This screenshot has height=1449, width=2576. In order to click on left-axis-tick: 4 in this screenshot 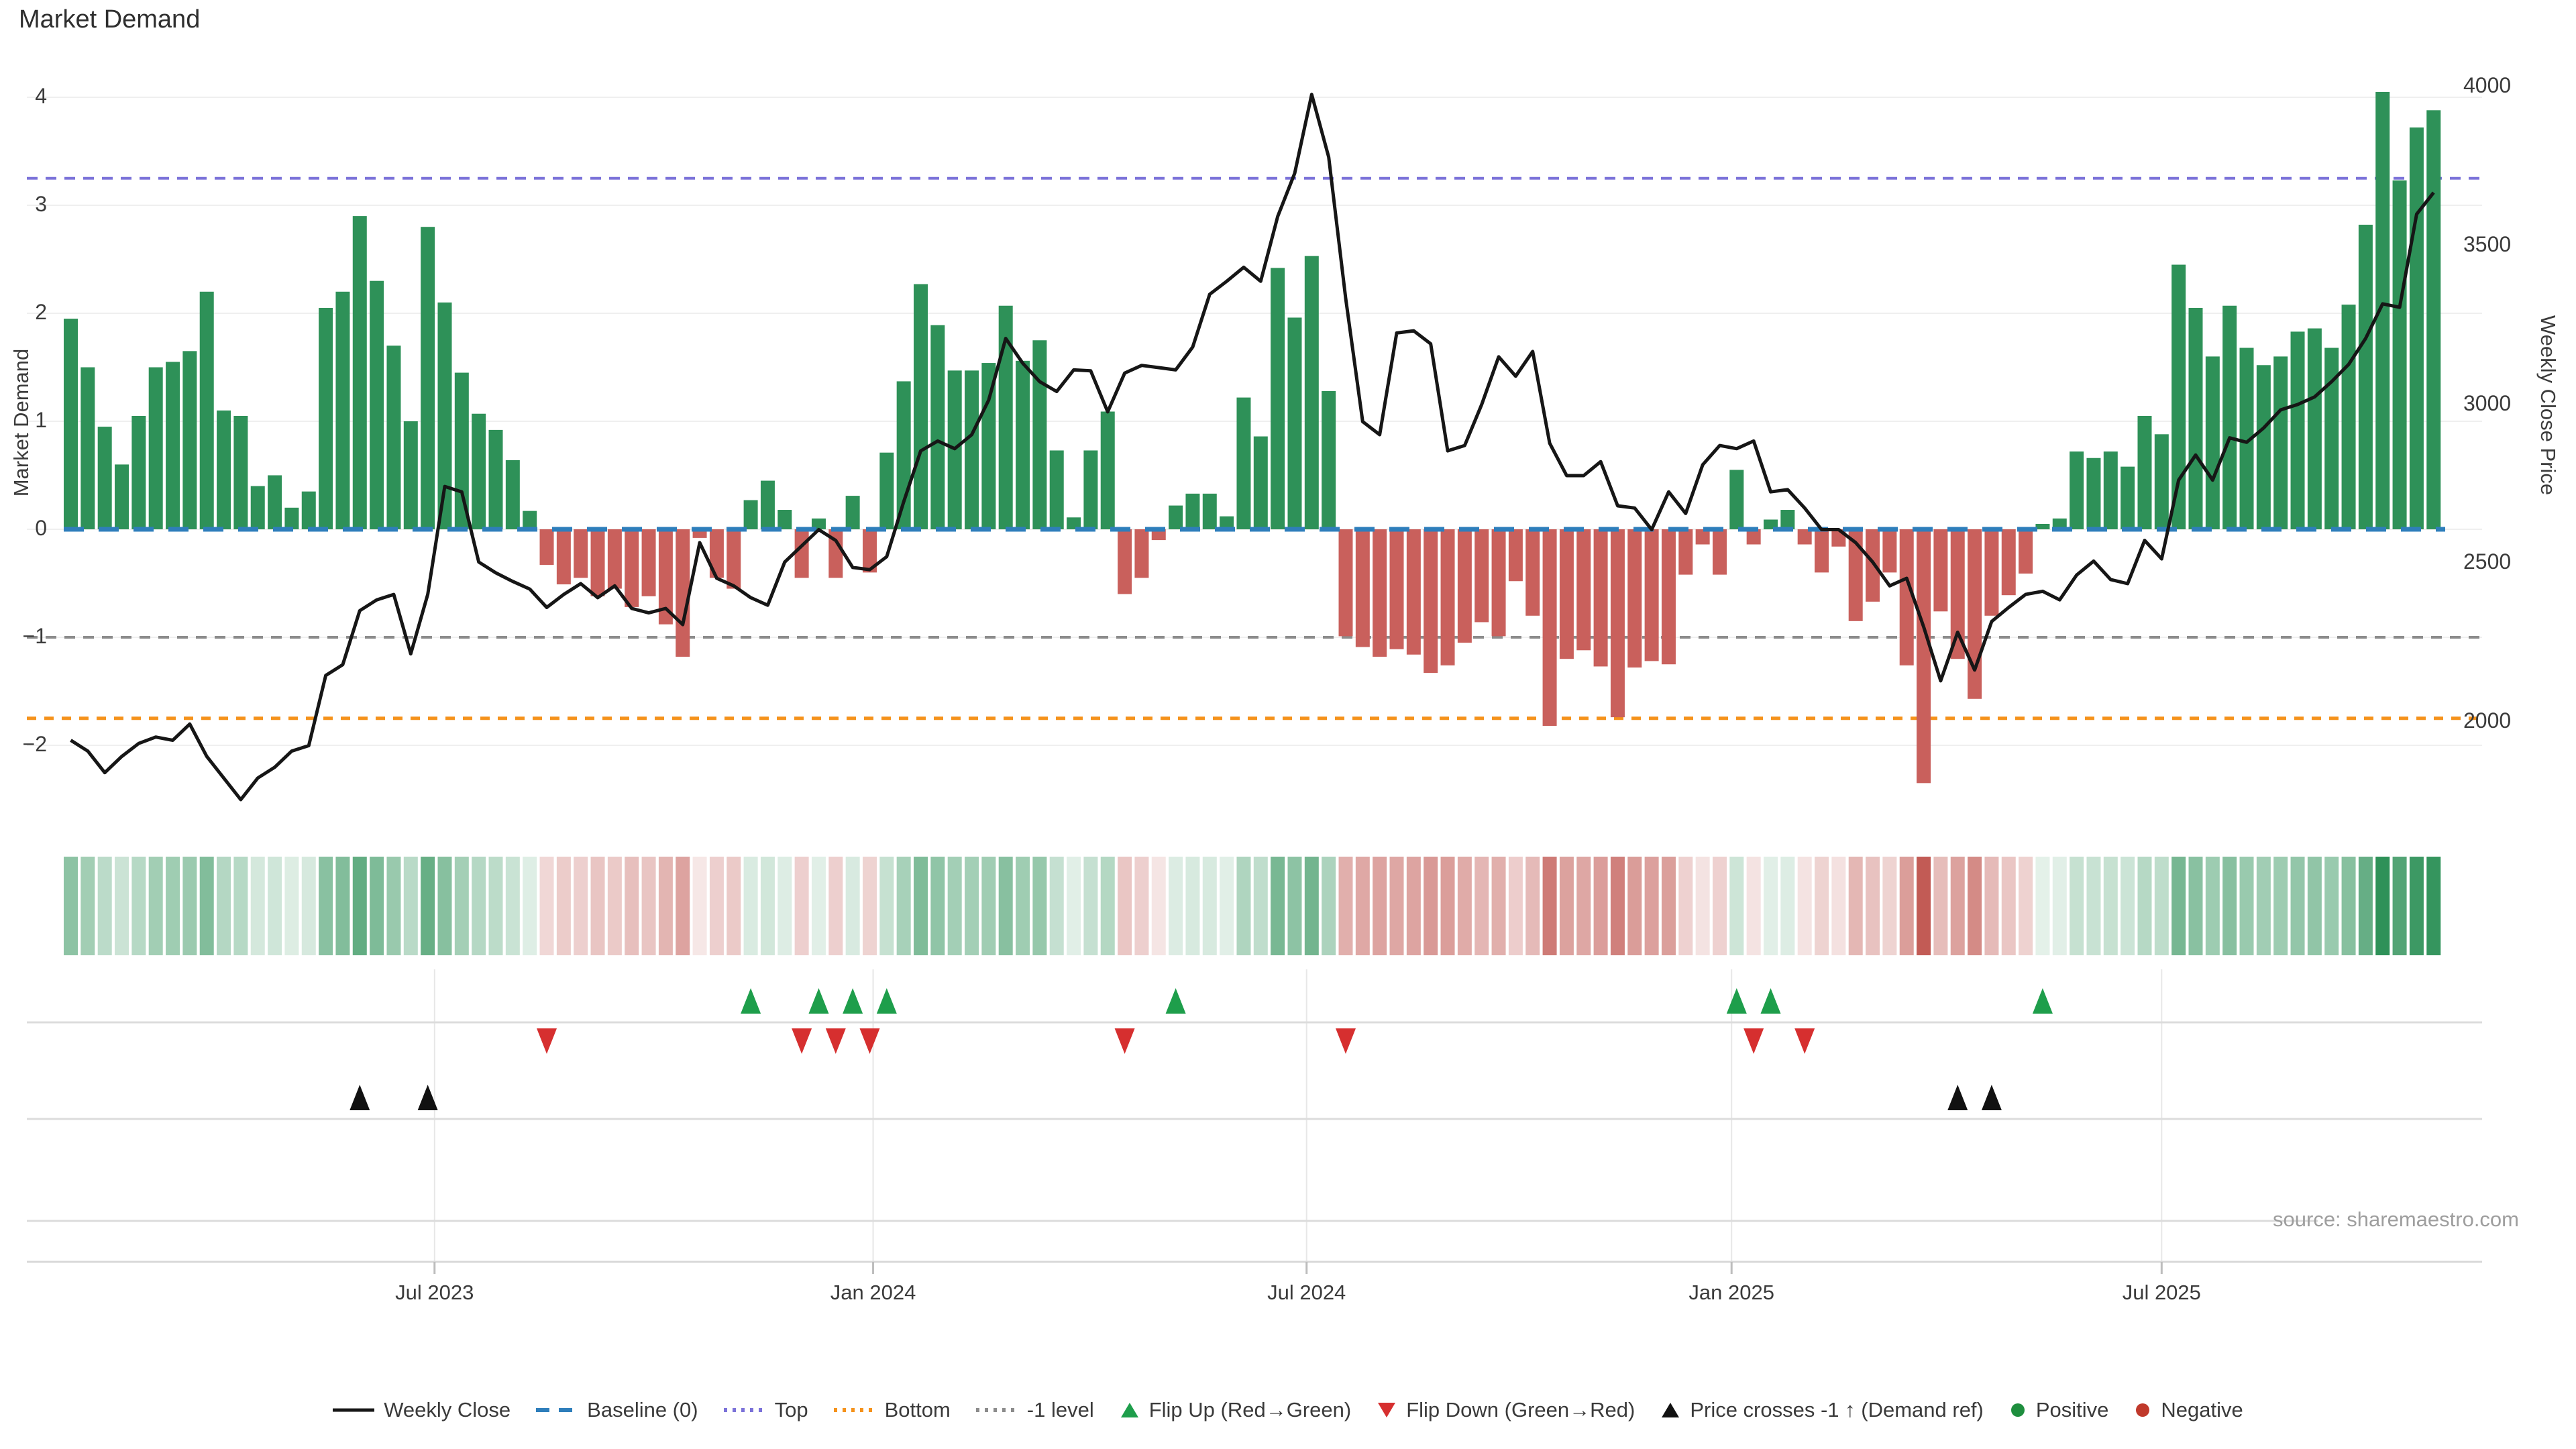, I will do `click(41, 96)`.